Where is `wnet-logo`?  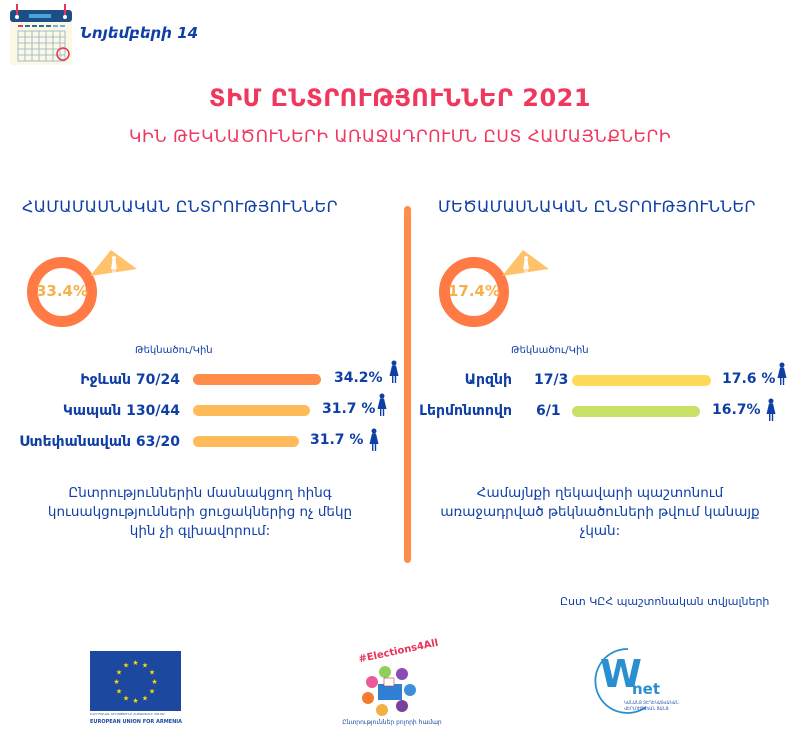 wnet-logo is located at coordinates (620, 681).